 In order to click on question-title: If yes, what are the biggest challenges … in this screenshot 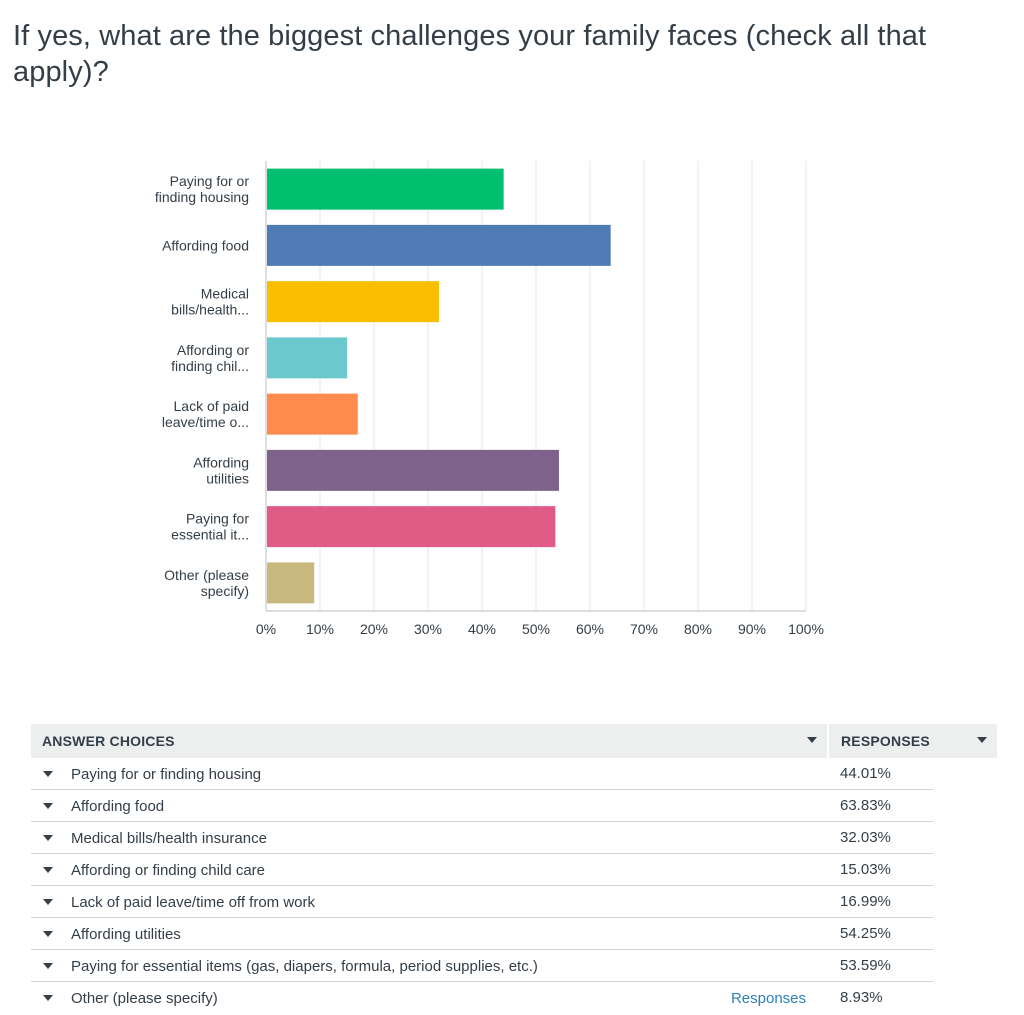, I will do `click(470, 54)`.